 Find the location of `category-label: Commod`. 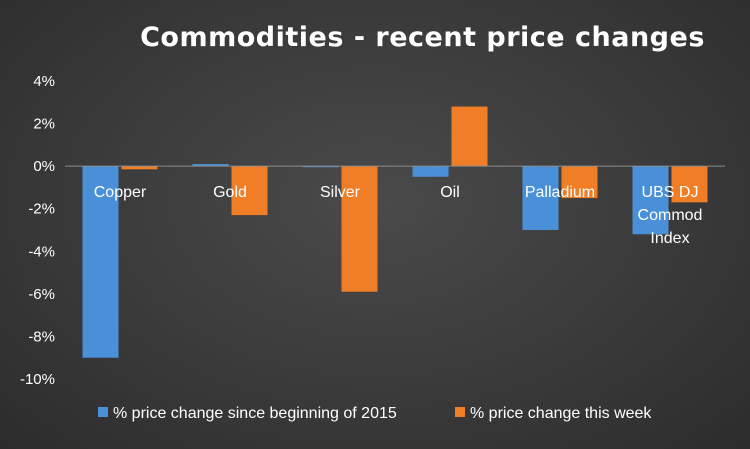

category-label: Commod is located at coordinates (670, 215).